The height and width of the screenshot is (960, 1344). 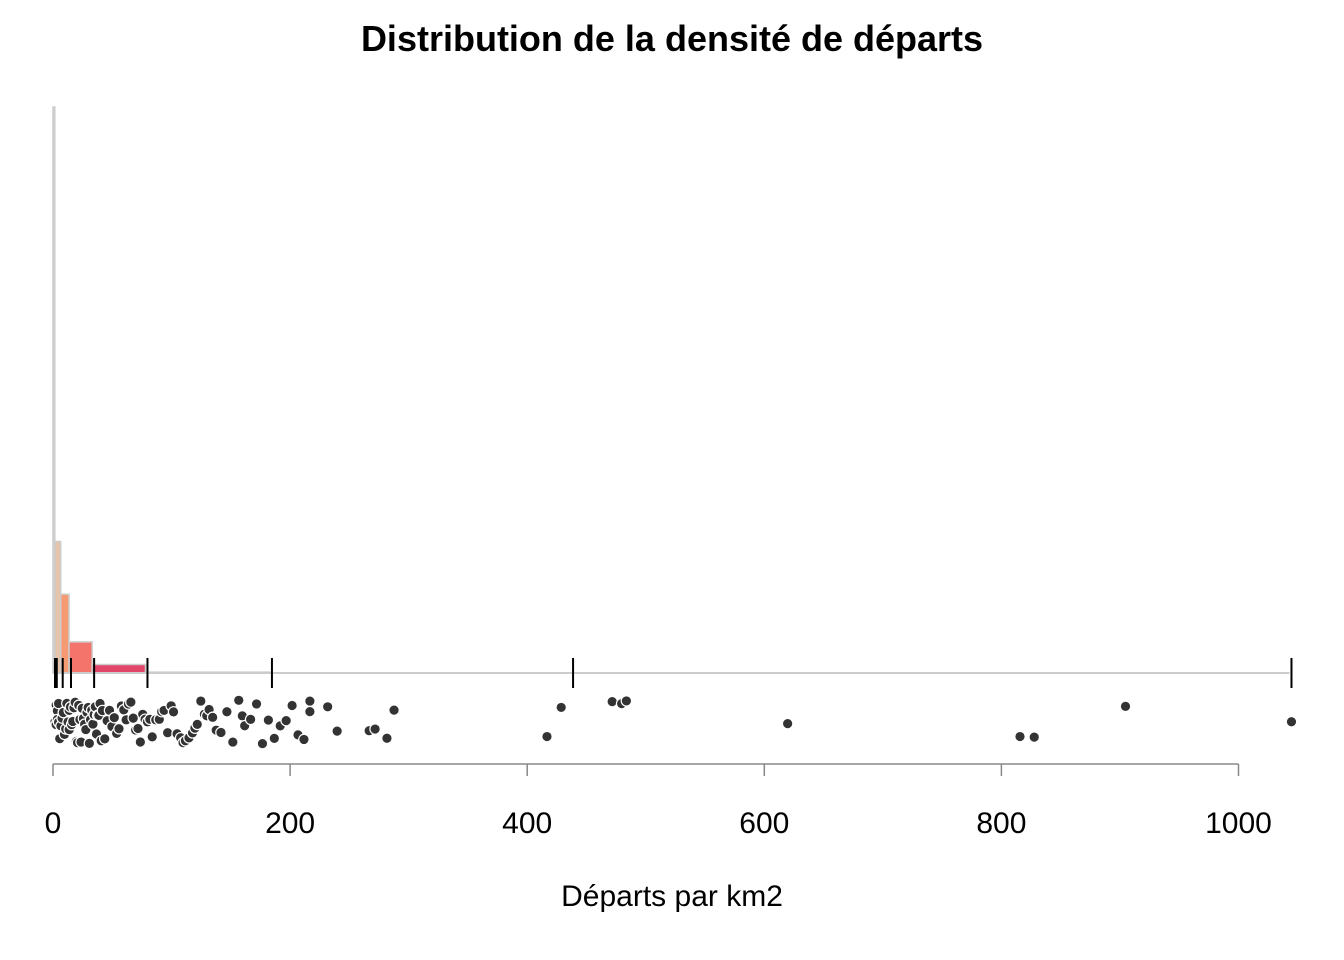 I want to click on histogram-bars, so click(x=161, y=390).